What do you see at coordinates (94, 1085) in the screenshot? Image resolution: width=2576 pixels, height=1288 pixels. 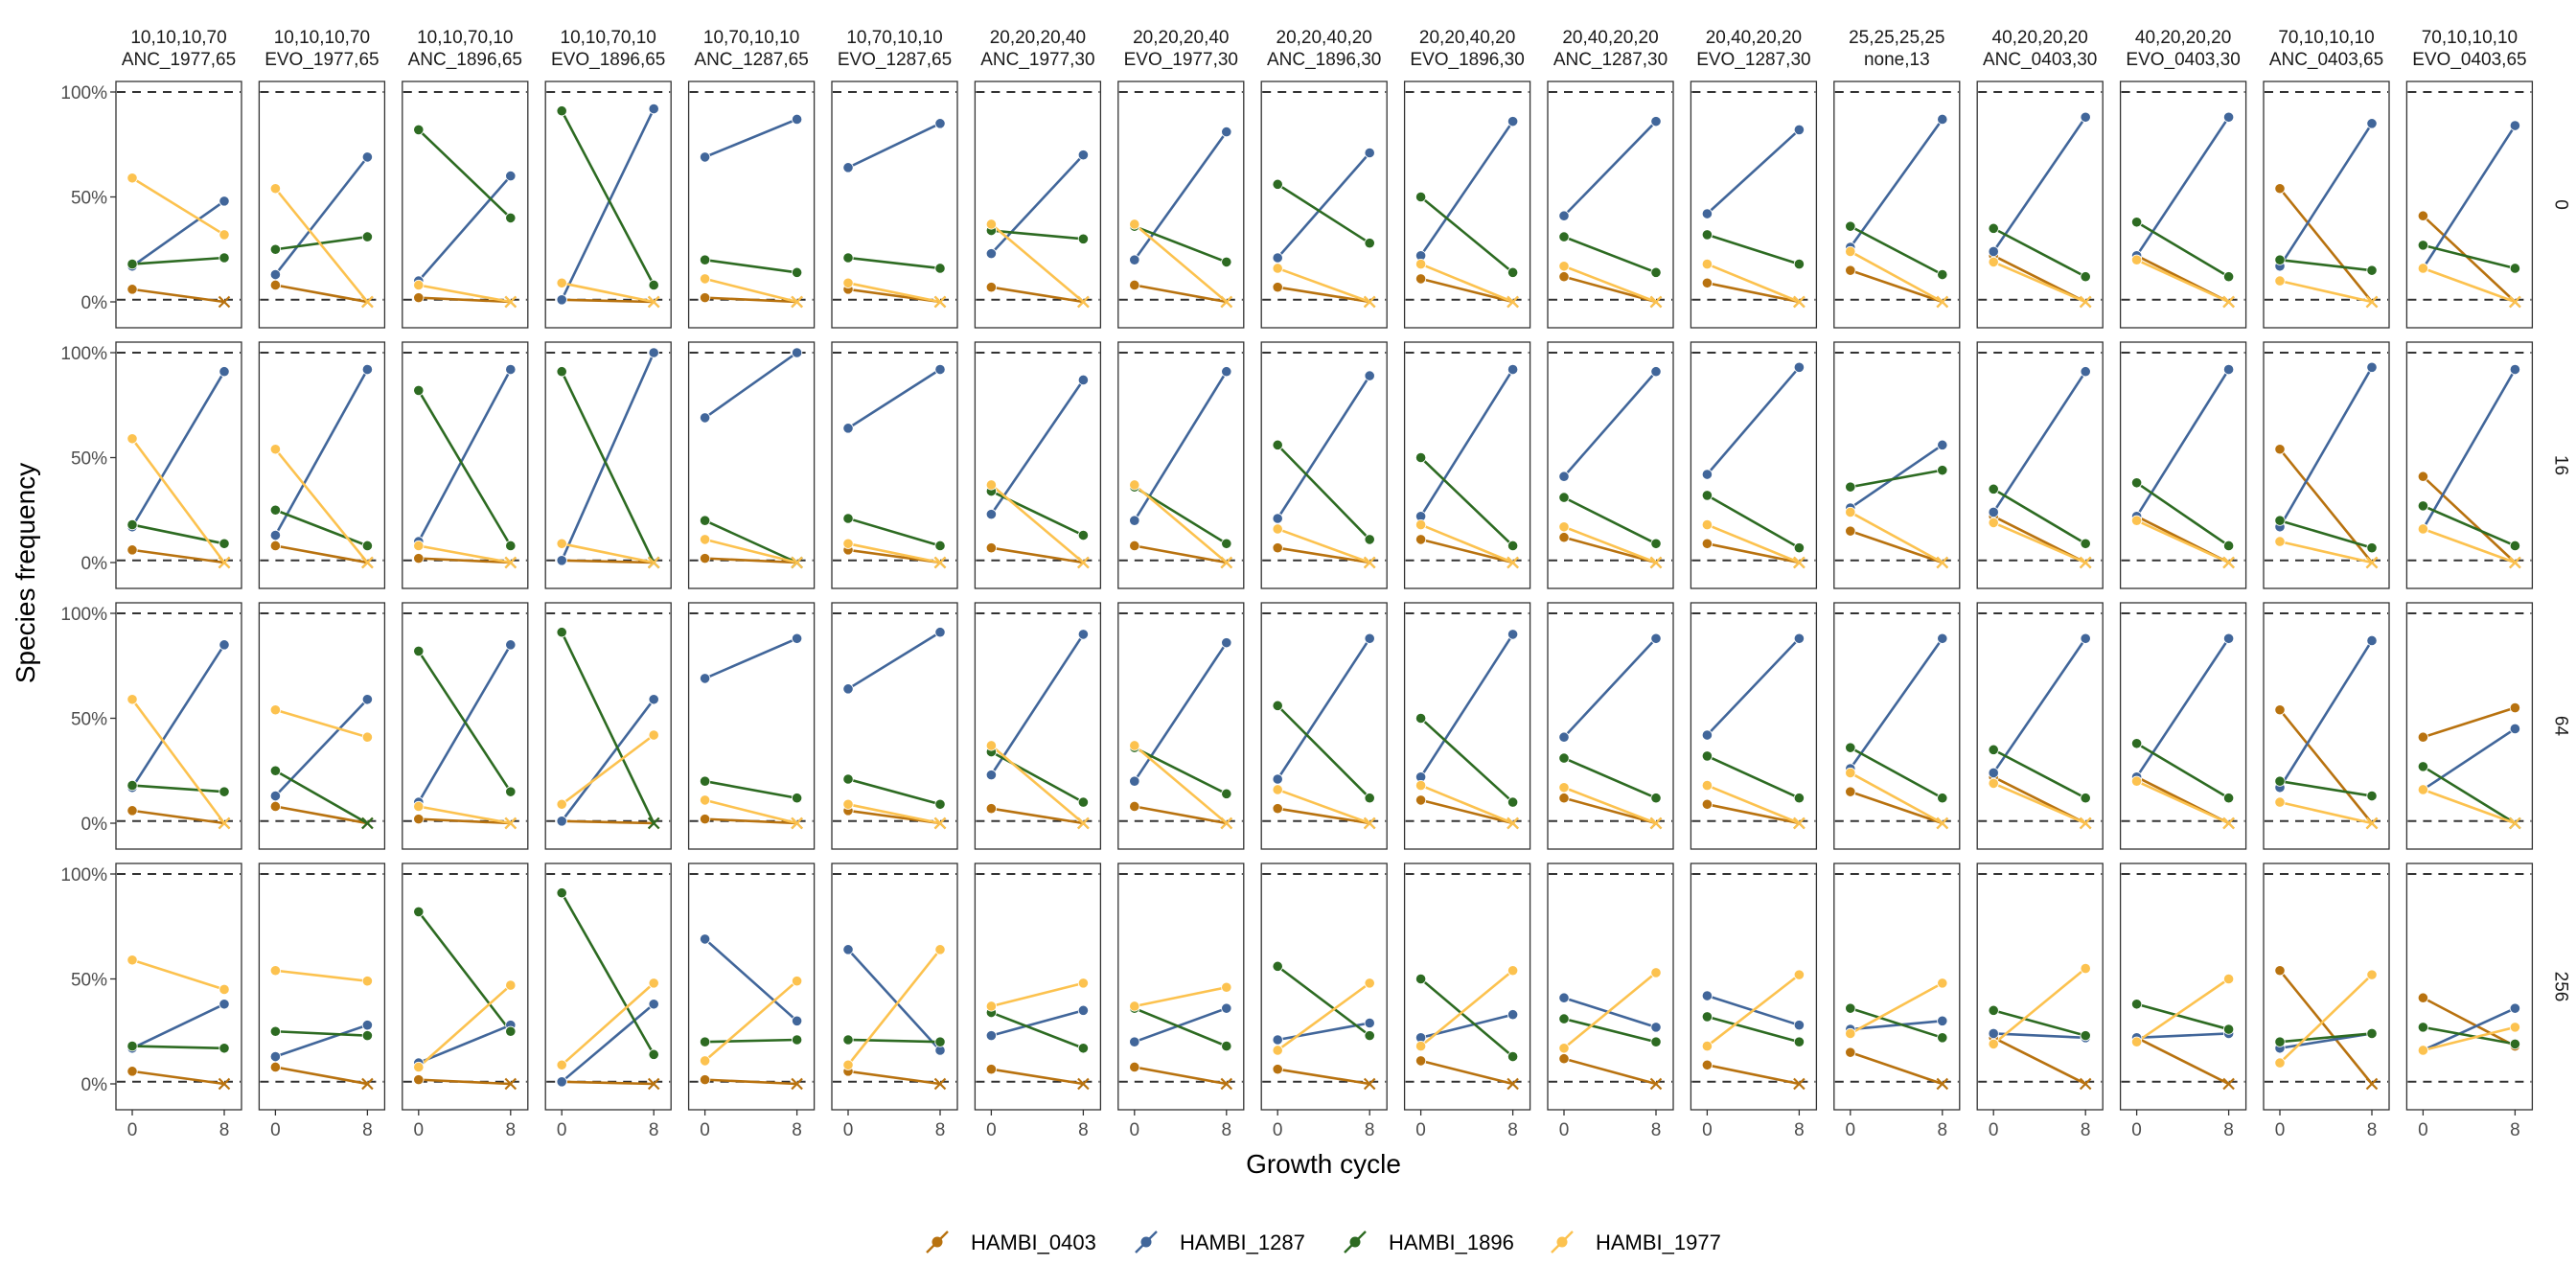 I see `y-tick-label: 0%` at bounding box center [94, 1085].